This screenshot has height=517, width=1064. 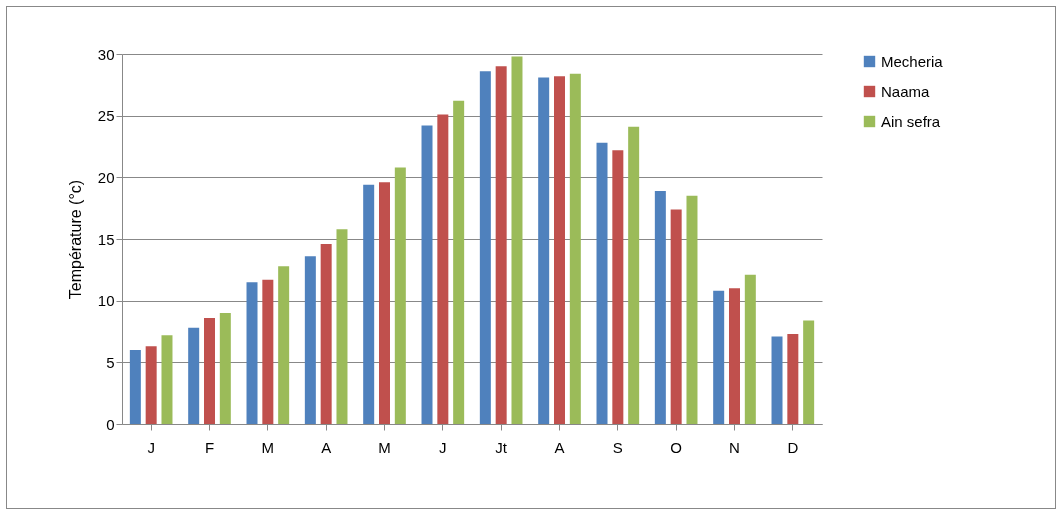 I want to click on legend-label: Ain sefra, so click(x=911, y=121).